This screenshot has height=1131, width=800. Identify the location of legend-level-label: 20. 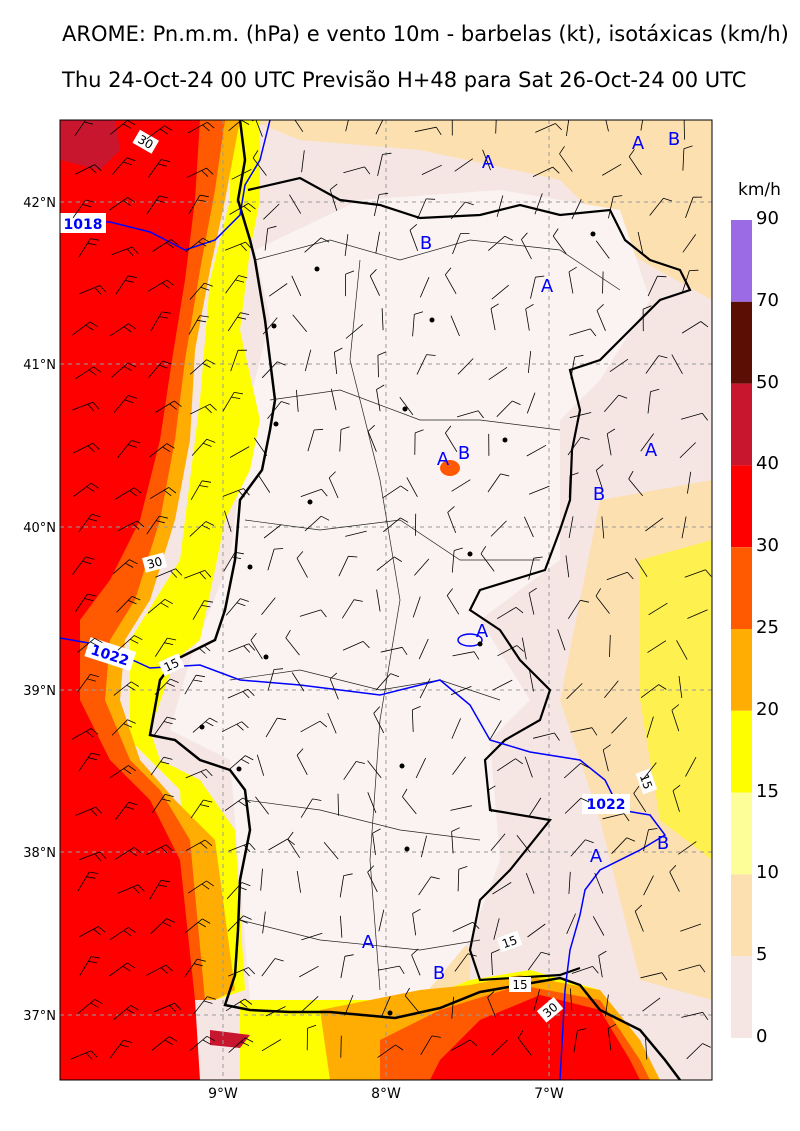
(767, 709).